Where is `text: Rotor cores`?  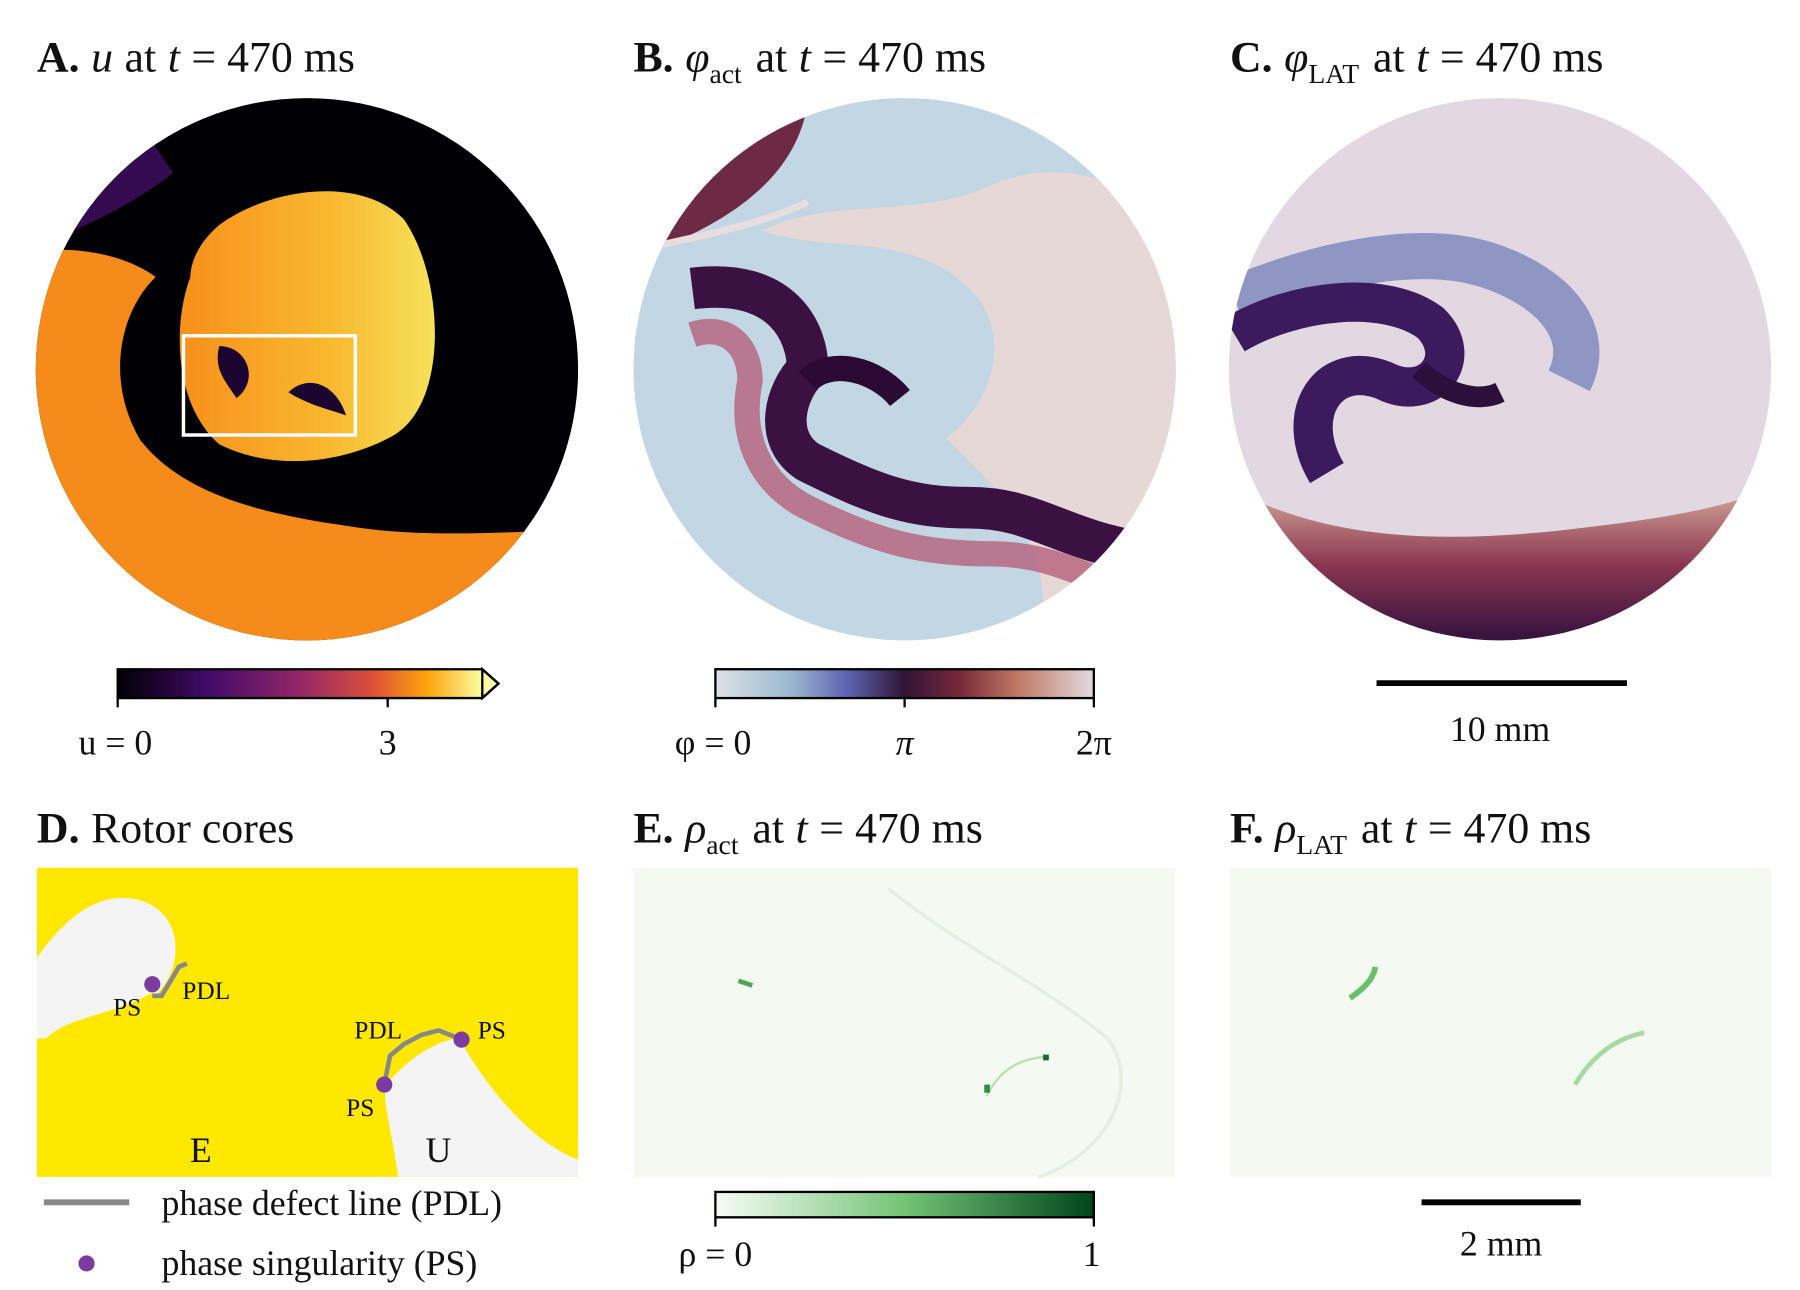 text: Rotor cores is located at coordinates (192, 828).